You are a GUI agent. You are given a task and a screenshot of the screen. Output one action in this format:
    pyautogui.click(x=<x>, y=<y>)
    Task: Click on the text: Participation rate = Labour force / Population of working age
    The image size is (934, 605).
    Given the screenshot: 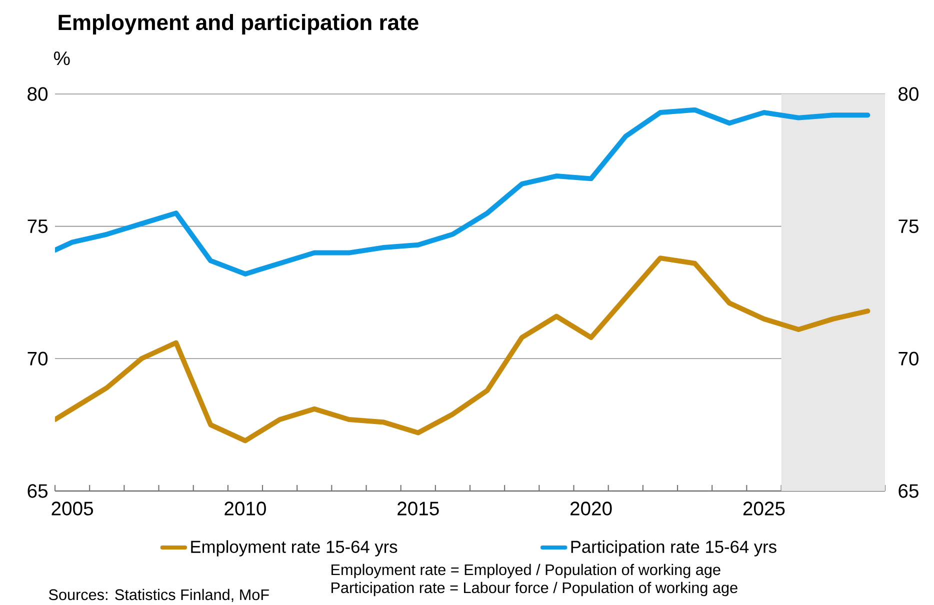 What is the action you would take?
    pyautogui.click(x=535, y=589)
    